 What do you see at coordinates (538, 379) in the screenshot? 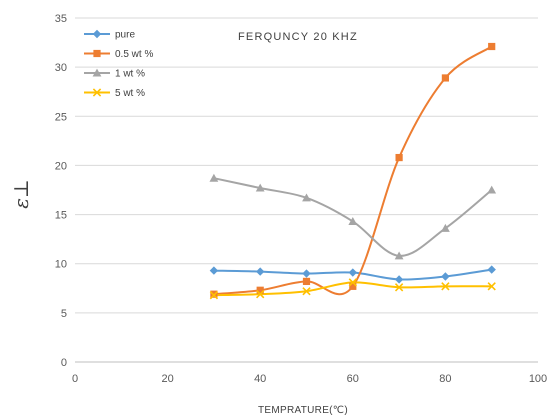
I see `x-tick-label: 100` at bounding box center [538, 379].